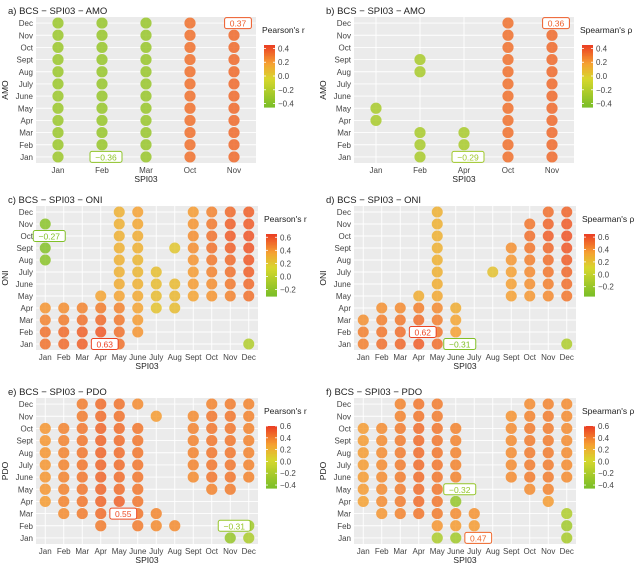  Describe the element at coordinates (343, 477) in the screenshot. I see `y-tick-label: June` at that location.